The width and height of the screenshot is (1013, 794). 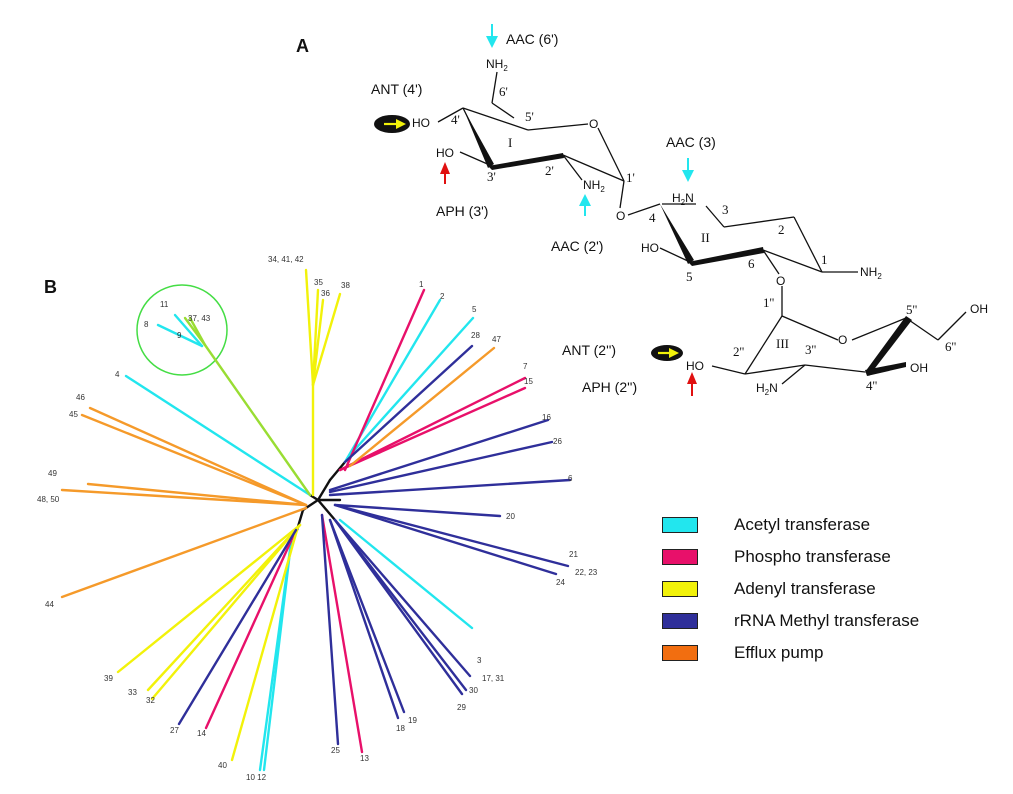 What do you see at coordinates (199, 318) in the screenshot?
I see `leaf-37-43: 37, 43` at bounding box center [199, 318].